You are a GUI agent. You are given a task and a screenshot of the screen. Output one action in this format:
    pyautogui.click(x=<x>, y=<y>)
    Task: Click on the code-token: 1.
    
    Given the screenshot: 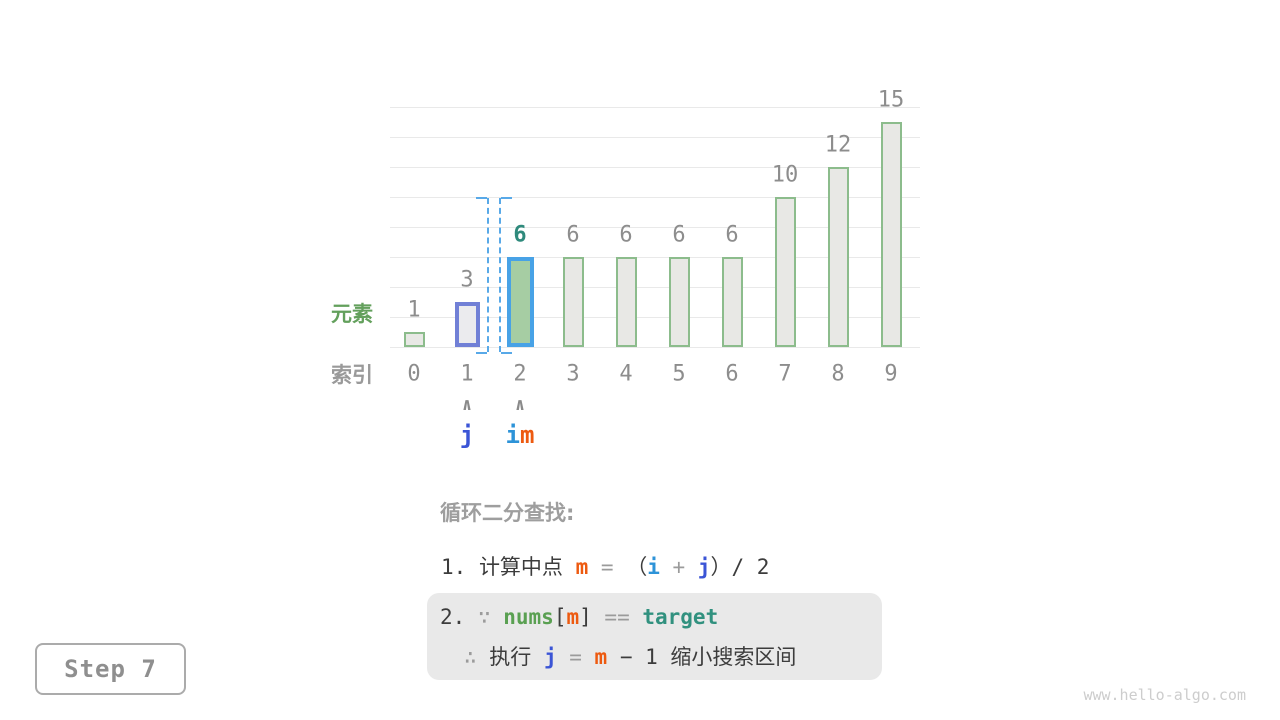 What is the action you would take?
    pyautogui.click(x=460, y=567)
    